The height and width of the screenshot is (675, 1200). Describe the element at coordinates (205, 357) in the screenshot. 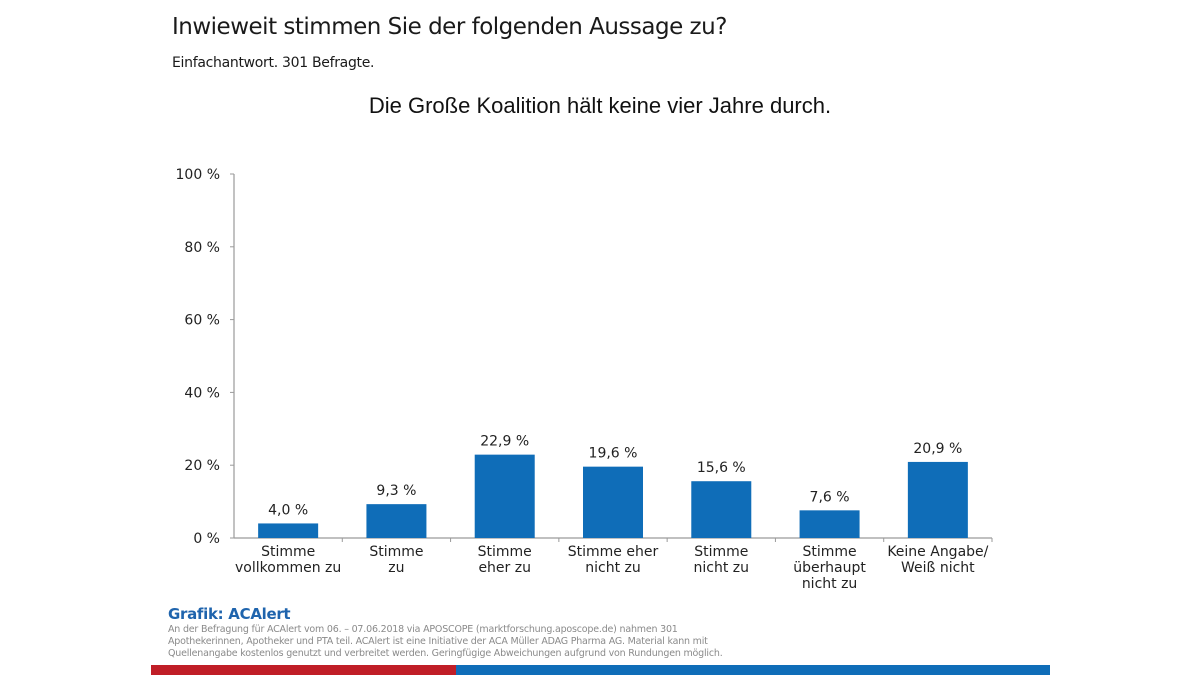

I see `y-axis: 0 % 20 % 40 % 60 % 80 % 100 %` at that location.